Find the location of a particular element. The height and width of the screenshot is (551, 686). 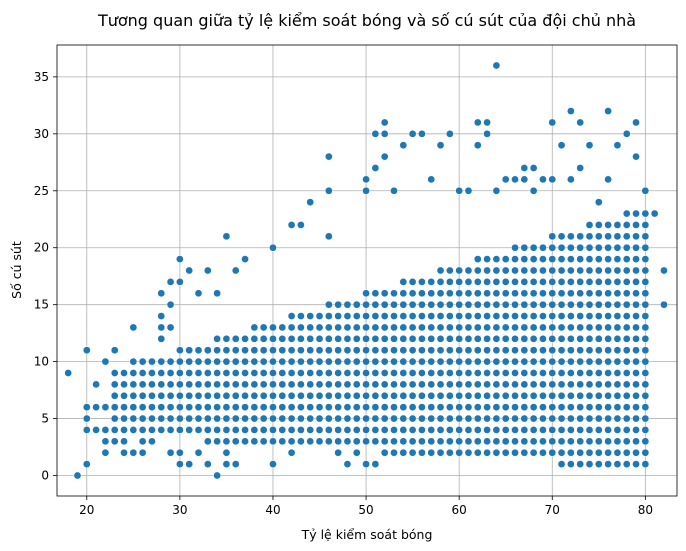

y-tick-label: 25 is located at coordinates (41, 191).